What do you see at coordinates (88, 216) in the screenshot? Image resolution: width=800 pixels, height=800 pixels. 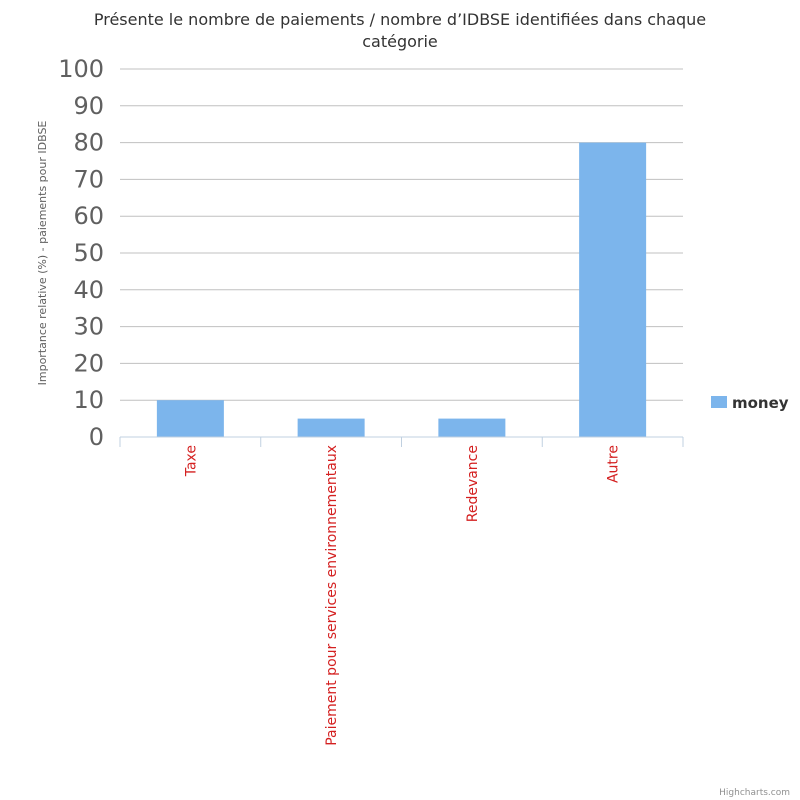 I see `y-tick-label: 60` at bounding box center [88, 216].